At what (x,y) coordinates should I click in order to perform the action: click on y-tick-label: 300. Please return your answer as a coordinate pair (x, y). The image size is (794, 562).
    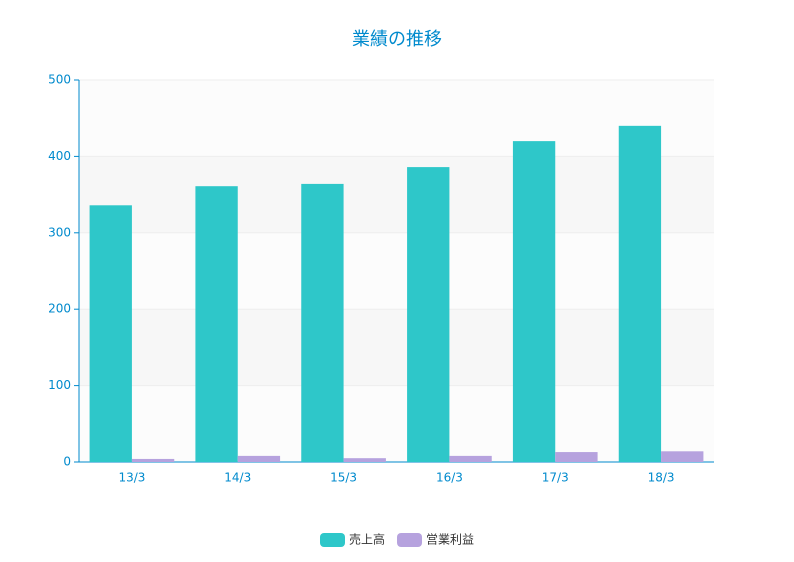
    Looking at the image, I should click on (59, 232).